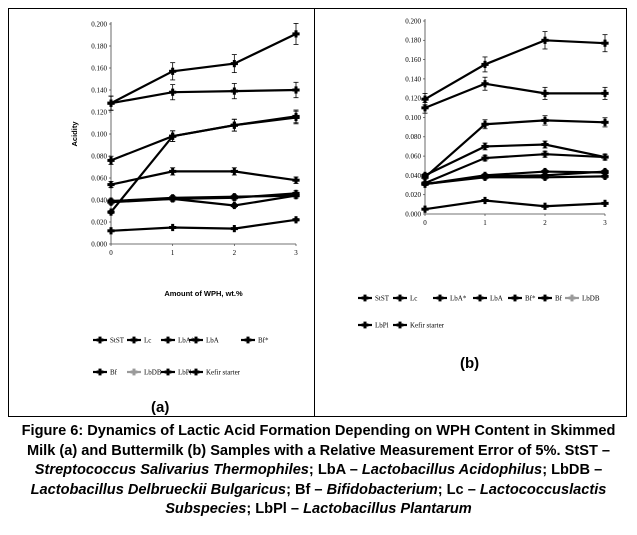  Describe the element at coordinates (99, 200) in the screenshot. I see `y-tick-label: 0.040` at that location.